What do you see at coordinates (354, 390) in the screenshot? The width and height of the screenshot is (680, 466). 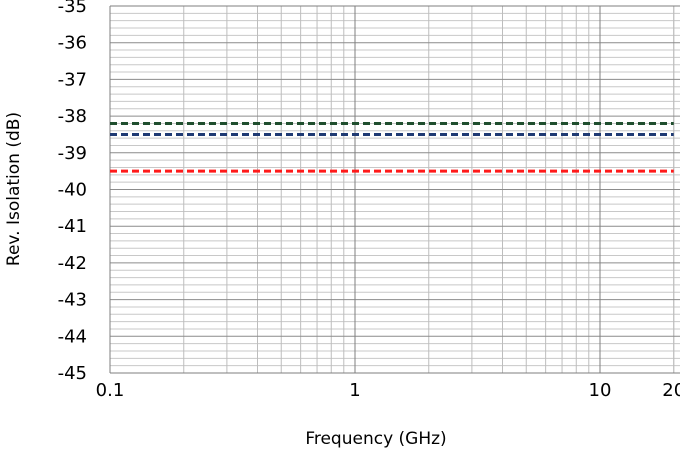 I see `x-tick-label: 1` at bounding box center [354, 390].